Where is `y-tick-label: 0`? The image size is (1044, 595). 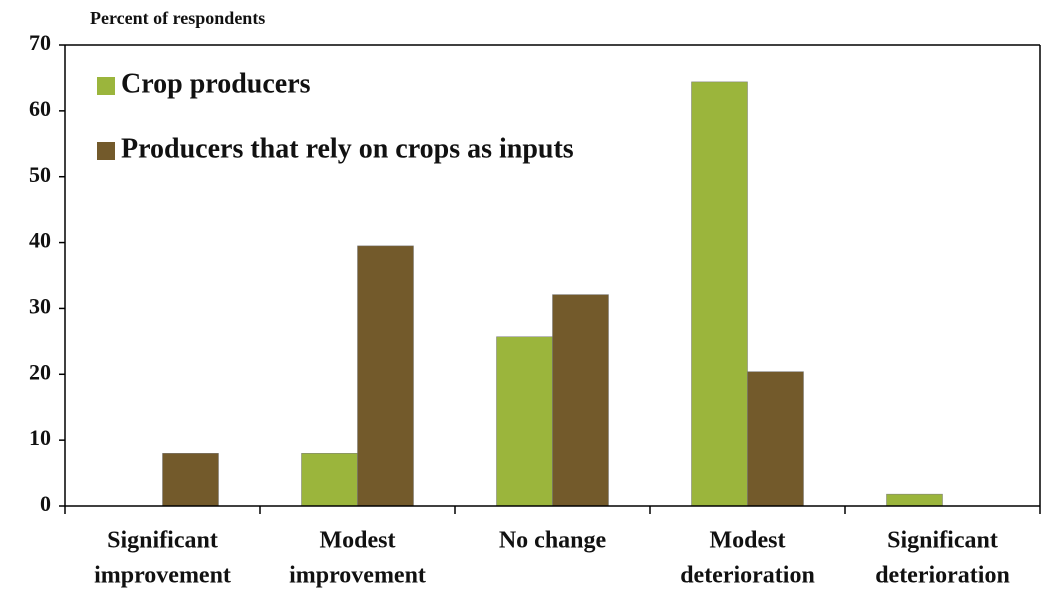
y-tick-label: 0 is located at coordinates (45, 503).